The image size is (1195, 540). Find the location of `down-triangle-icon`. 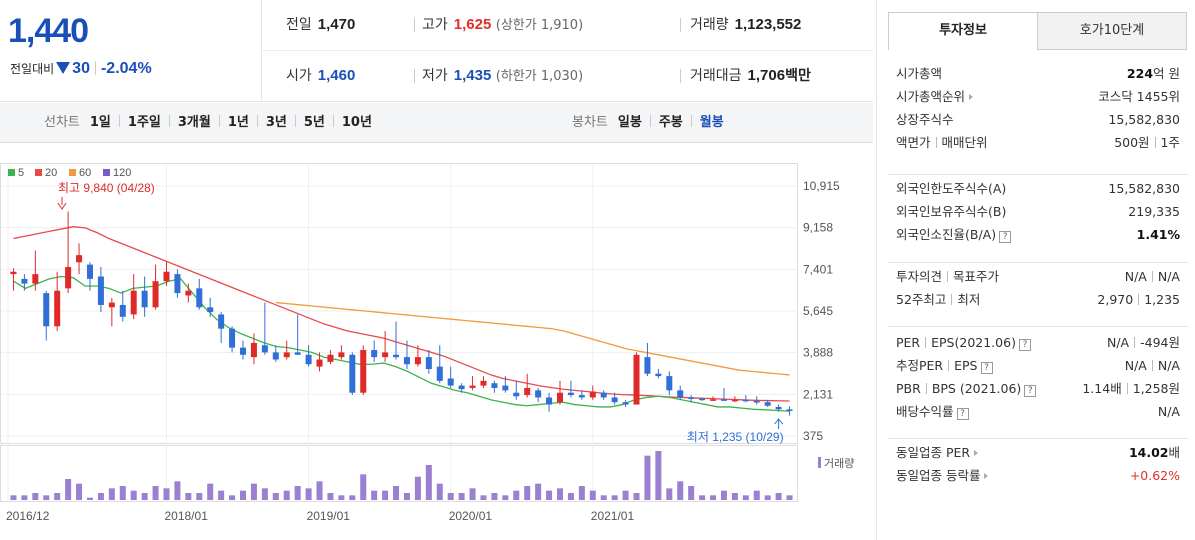

down-triangle-icon is located at coordinates (63, 68).